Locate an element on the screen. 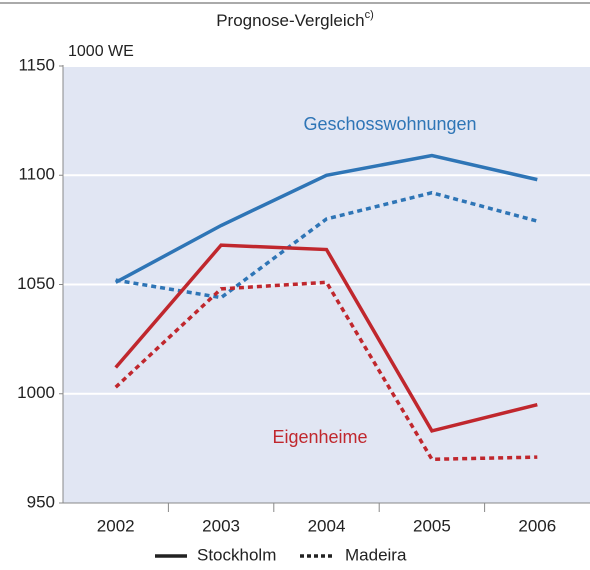 Image resolution: width=590 pixels, height=570 pixels. x-tick-label: 2003 is located at coordinates (221, 525).